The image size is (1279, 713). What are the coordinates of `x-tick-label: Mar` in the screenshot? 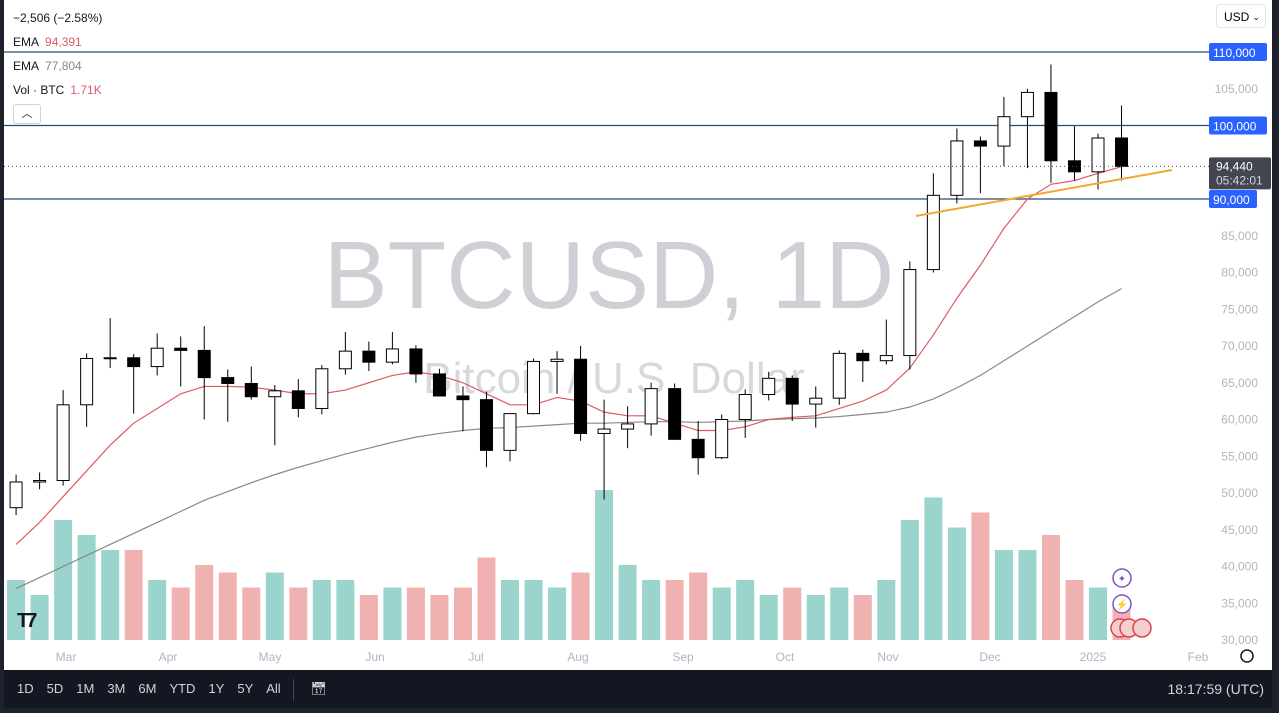 It's located at (66, 657).